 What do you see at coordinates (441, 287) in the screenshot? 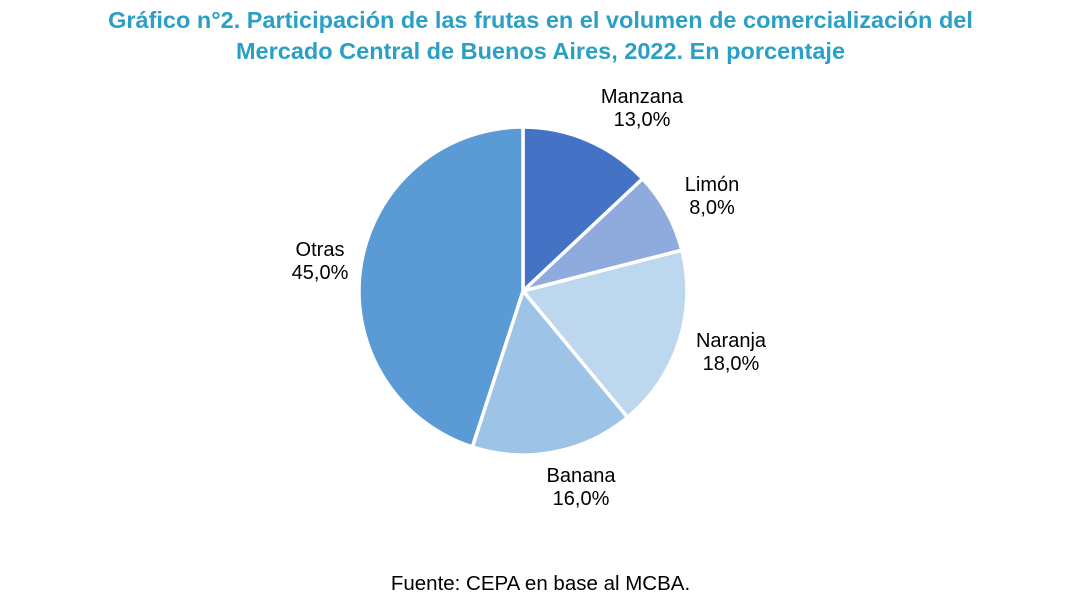
I see `pie-slice-otras` at bounding box center [441, 287].